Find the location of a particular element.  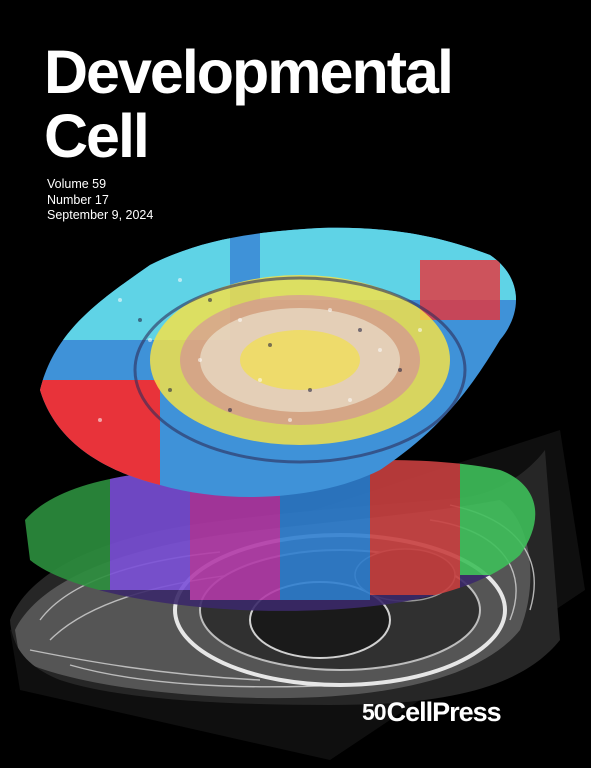

anniversary-50-mark: 50 is located at coordinates (374, 712).